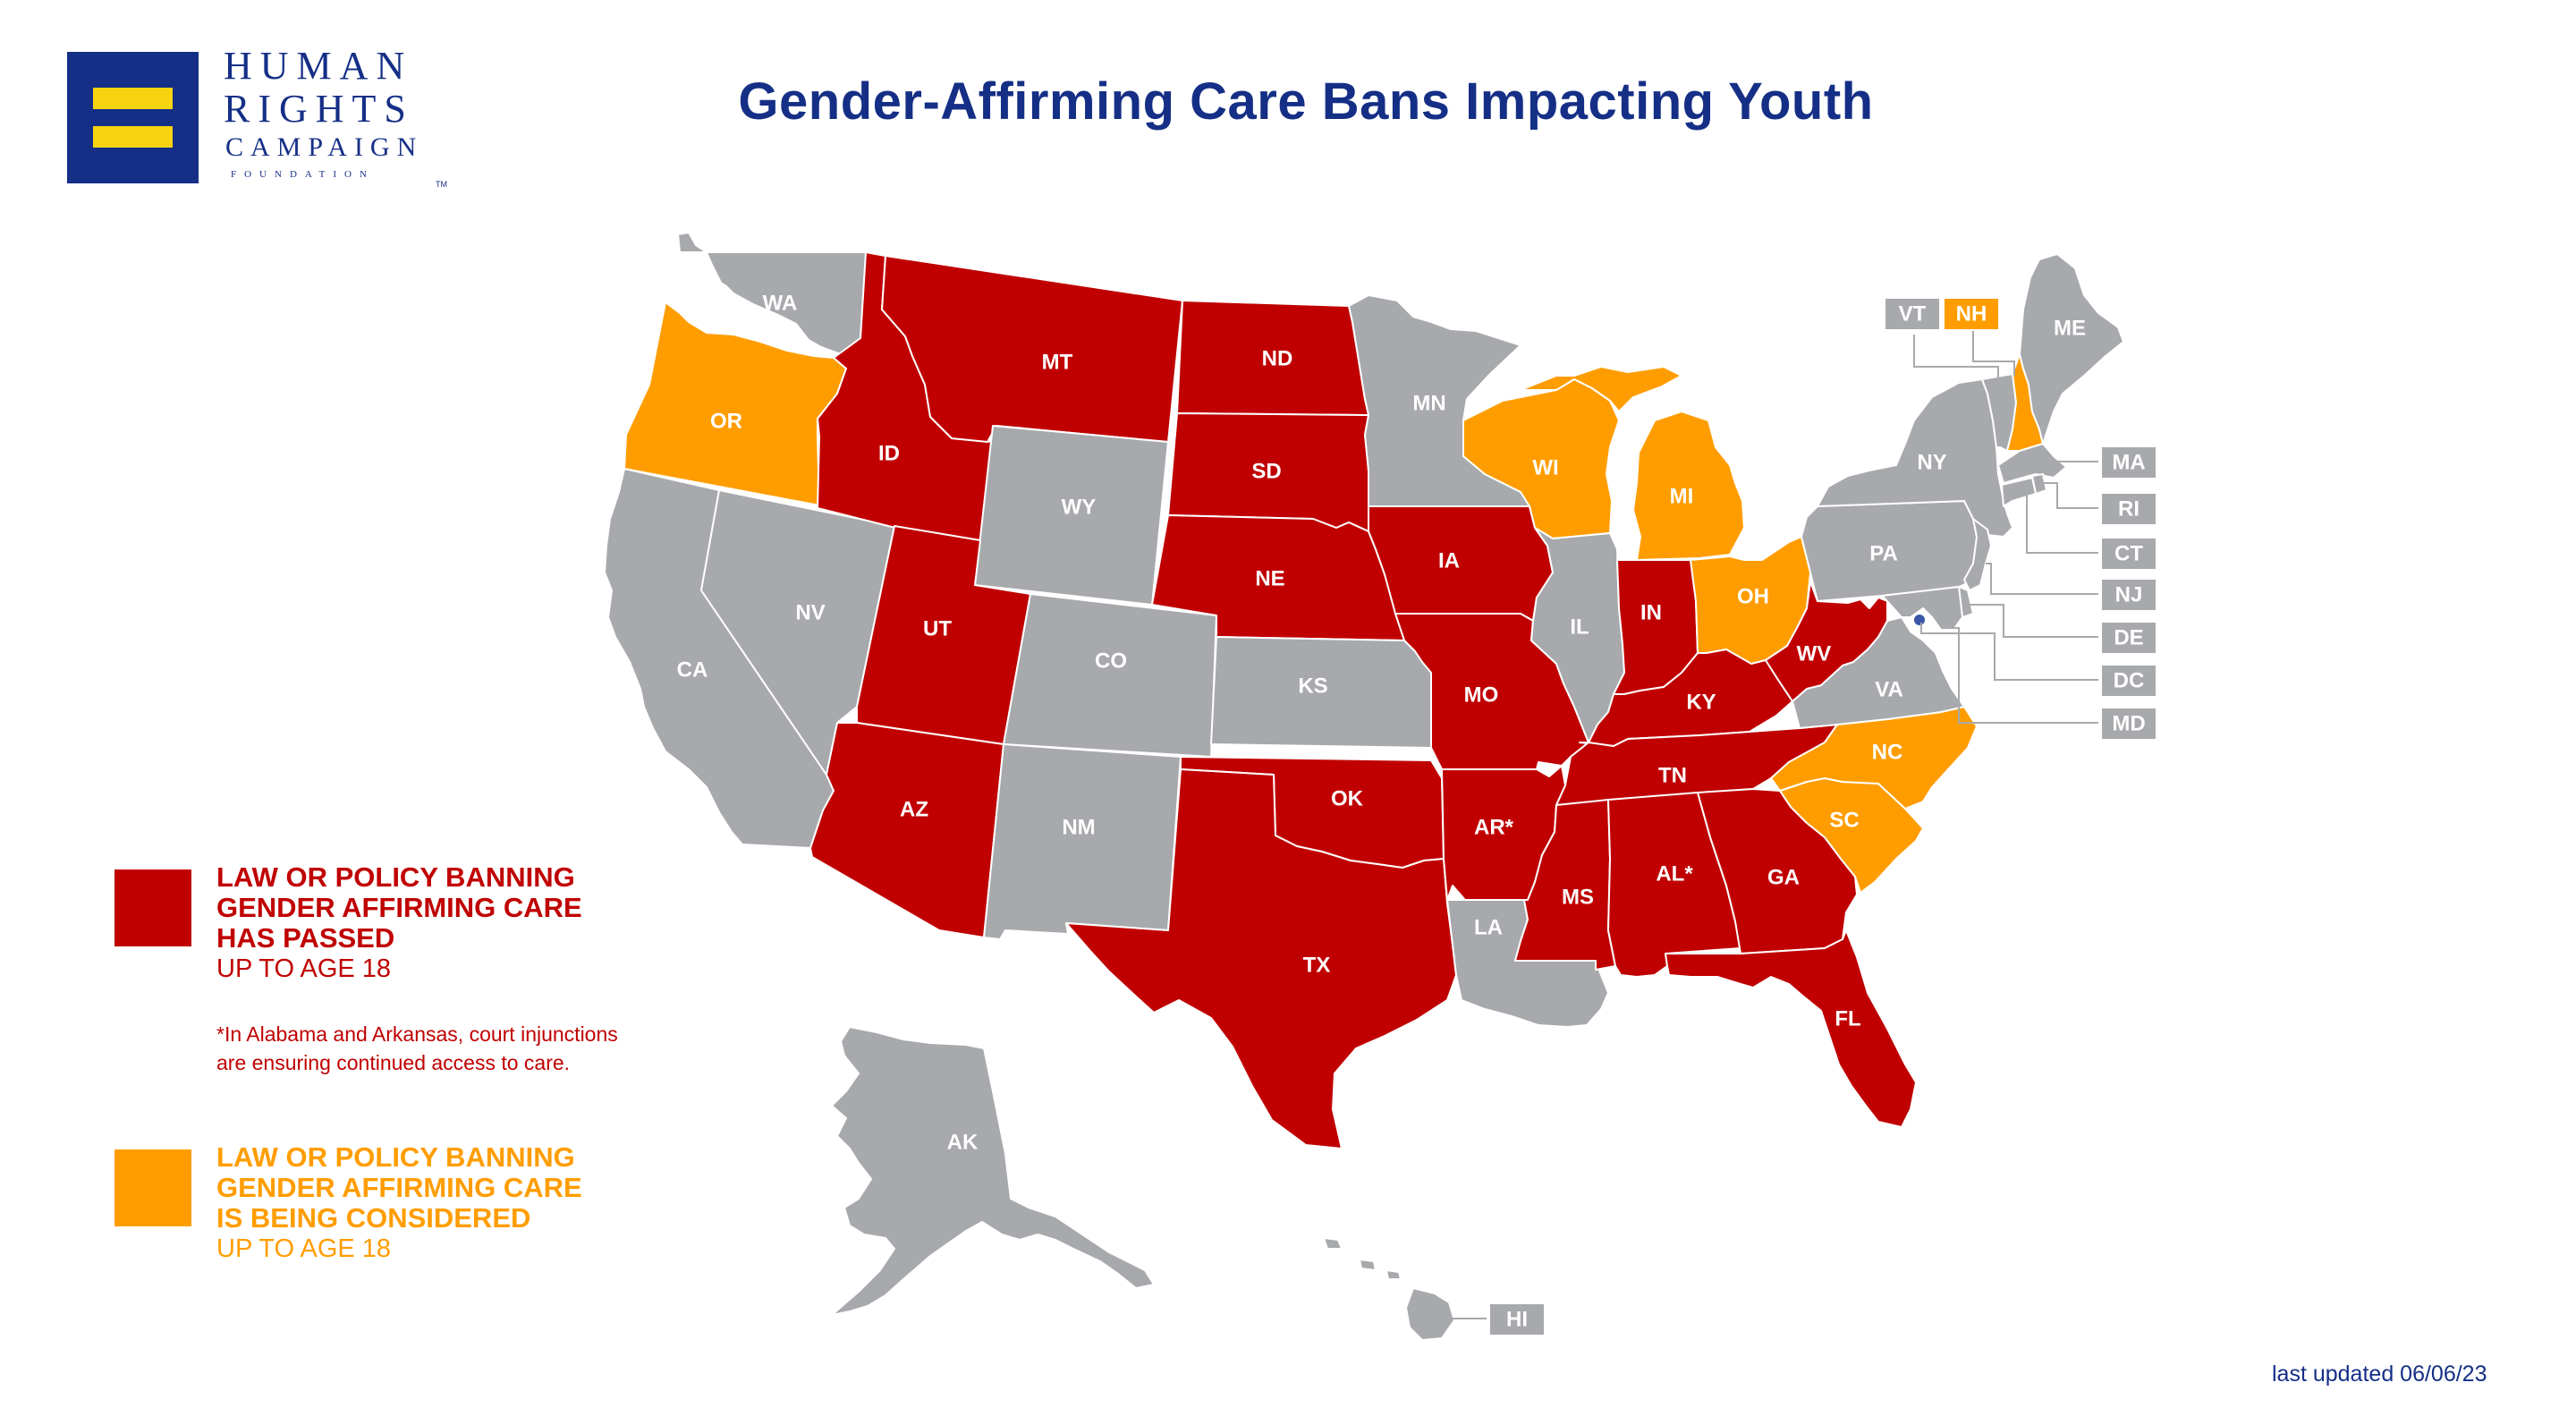 This screenshot has height=1408, width=2576. What do you see at coordinates (1312, 686) in the screenshot?
I see `state-label-ks: KS` at bounding box center [1312, 686].